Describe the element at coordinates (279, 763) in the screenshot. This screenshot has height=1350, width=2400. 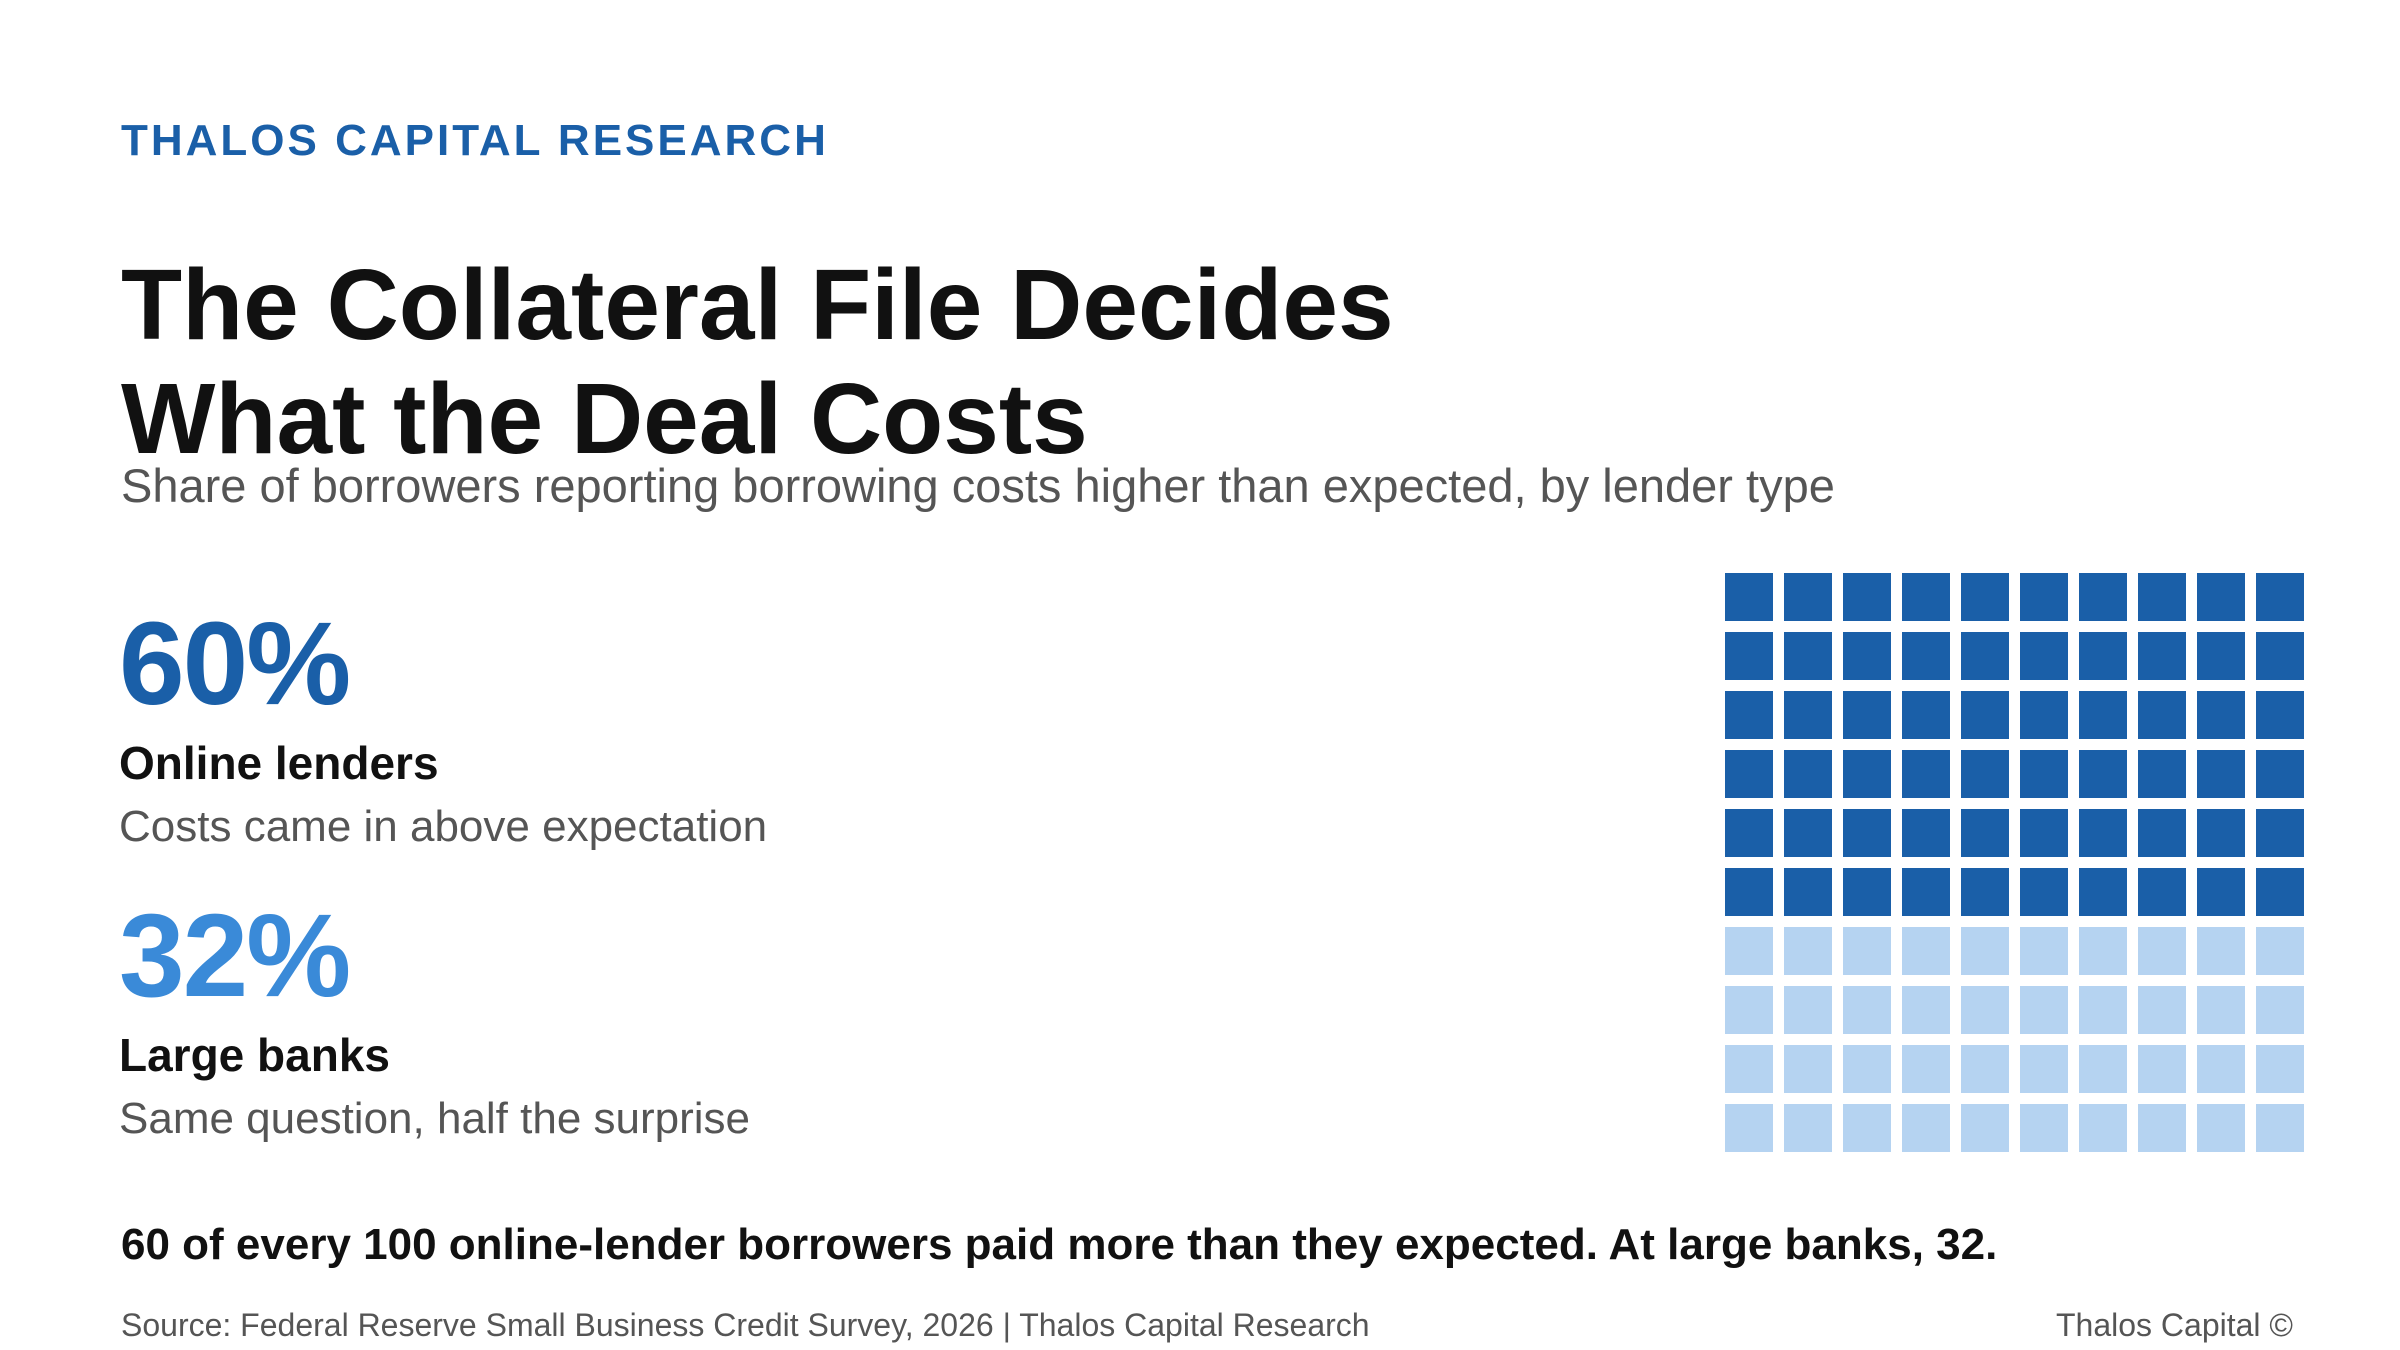
I see `stat-label-online-lenders: Online lenders` at that location.